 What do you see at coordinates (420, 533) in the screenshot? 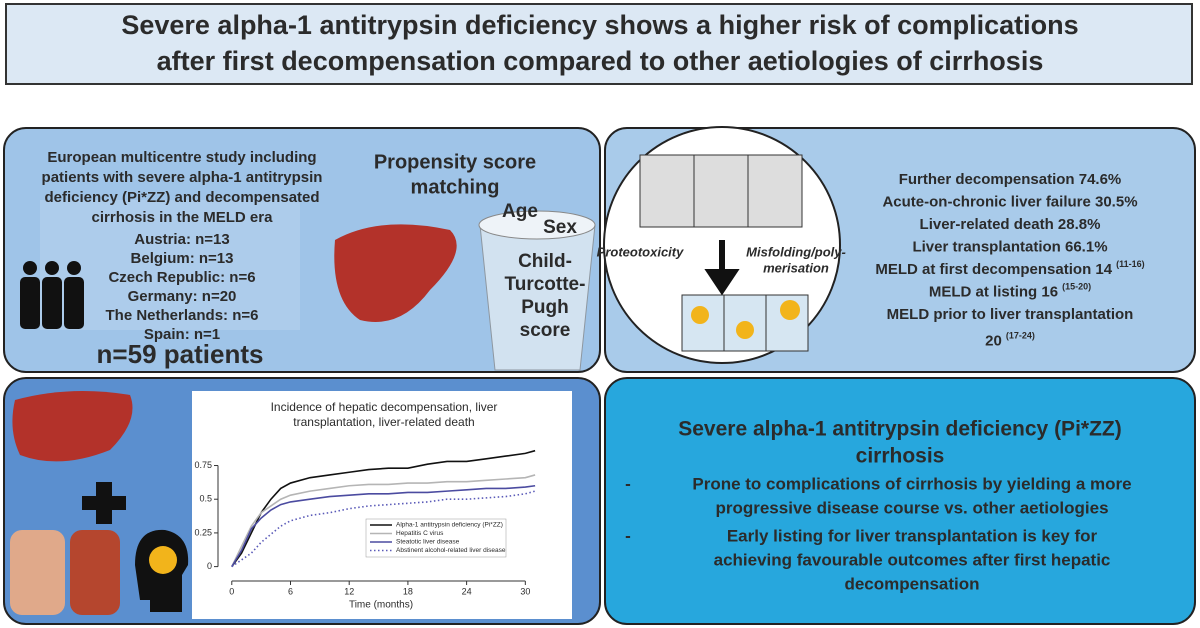
I see `legend-label: Hepatitis C virus` at bounding box center [420, 533].